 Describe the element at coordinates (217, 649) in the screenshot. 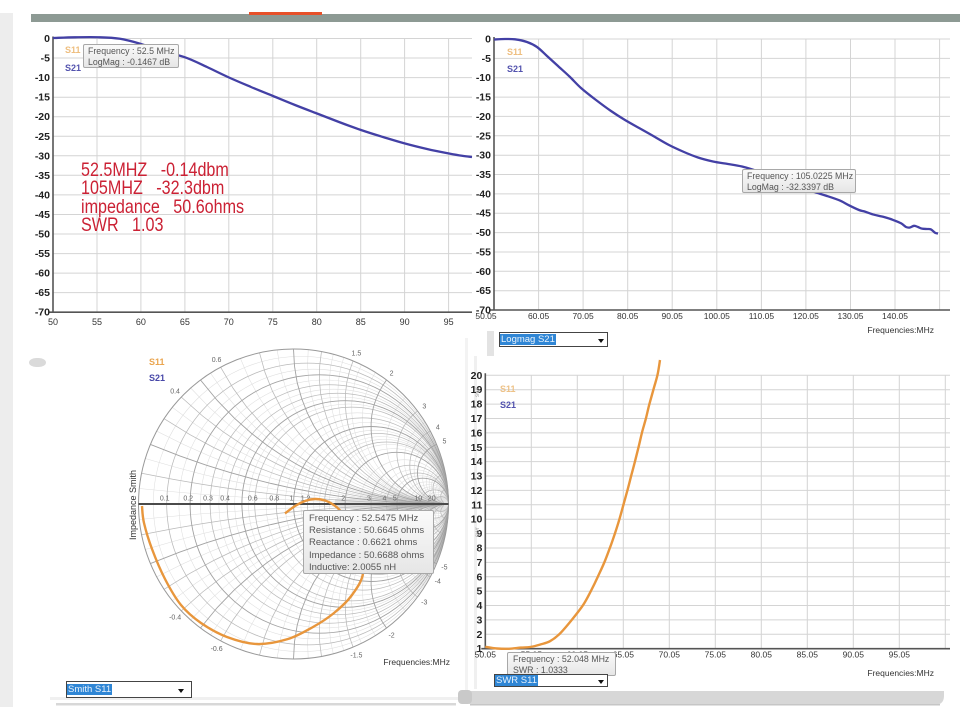

I see `svg-text: -0.6` at that location.